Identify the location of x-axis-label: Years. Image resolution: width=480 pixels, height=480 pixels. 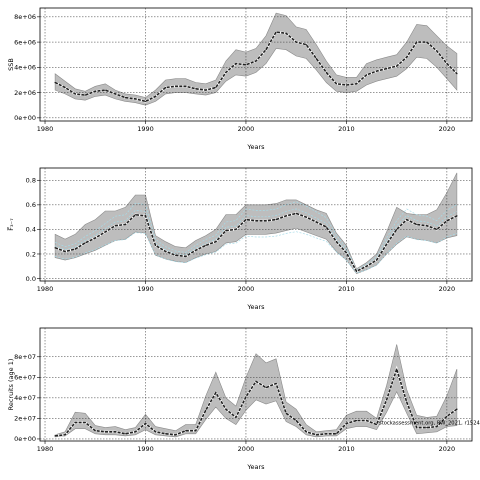
(255, 307).